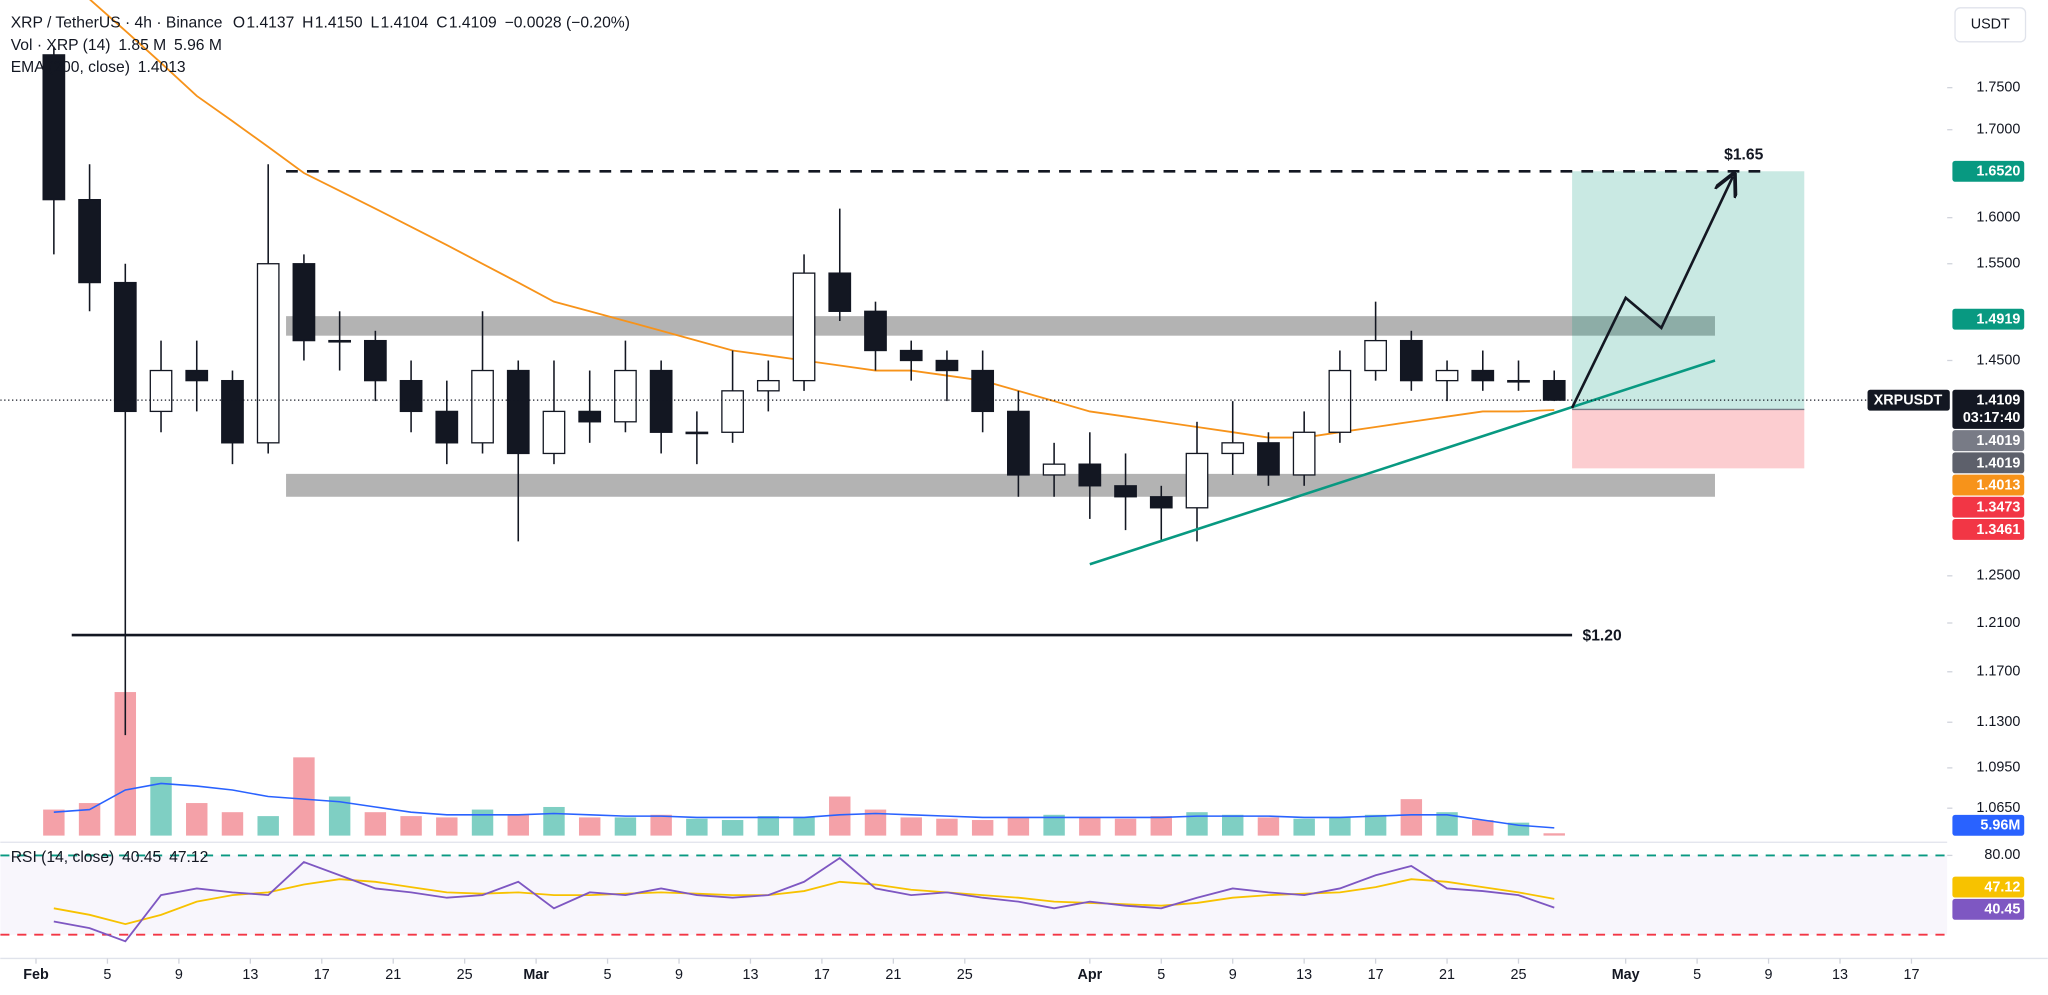 Image resolution: width=2048 pixels, height=995 pixels. What do you see at coordinates (1998, 485) in the screenshot?
I see `price-tag-label: 1.4013` at bounding box center [1998, 485].